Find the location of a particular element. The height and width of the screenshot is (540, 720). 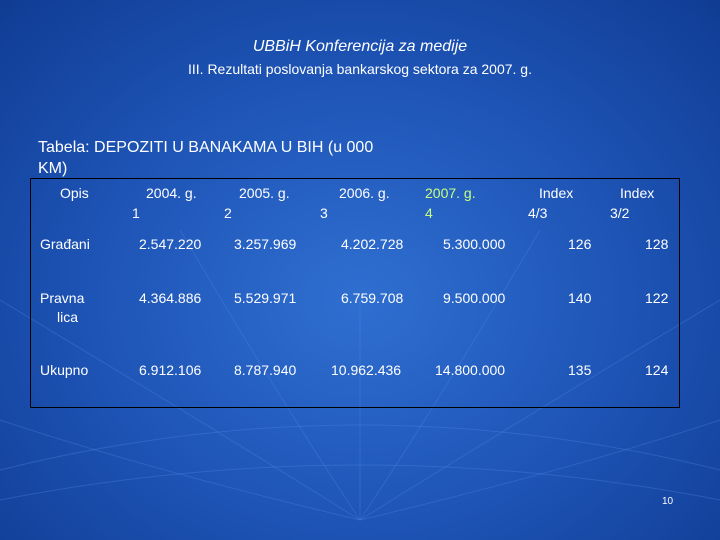

header-index-3-2: Index is located at coordinates (637, 193).